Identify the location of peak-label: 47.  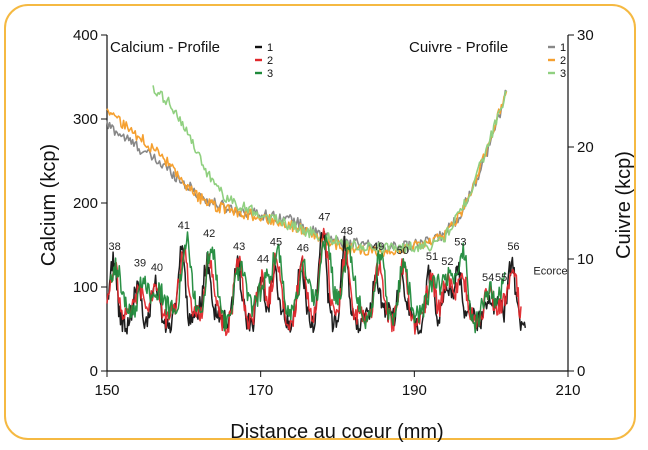
(324, 217).